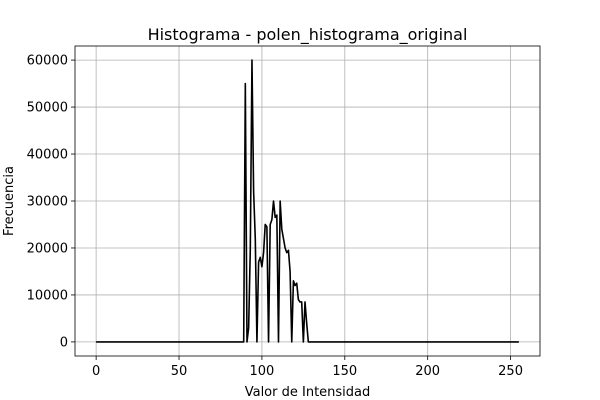  What do you see at coordinates (47, 61) in the screenshot?
I see `y-tick-label: 60000` at bounding box center [47, 61].